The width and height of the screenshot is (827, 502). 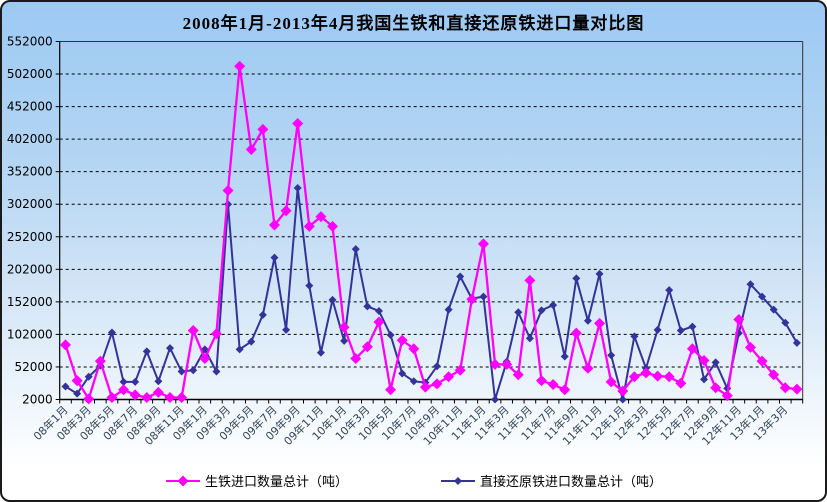 I want to click on chart-title: 2008年1月-2013年4月我国生铁和直接还原铁进口量对比图, so click(x=413, y=23).